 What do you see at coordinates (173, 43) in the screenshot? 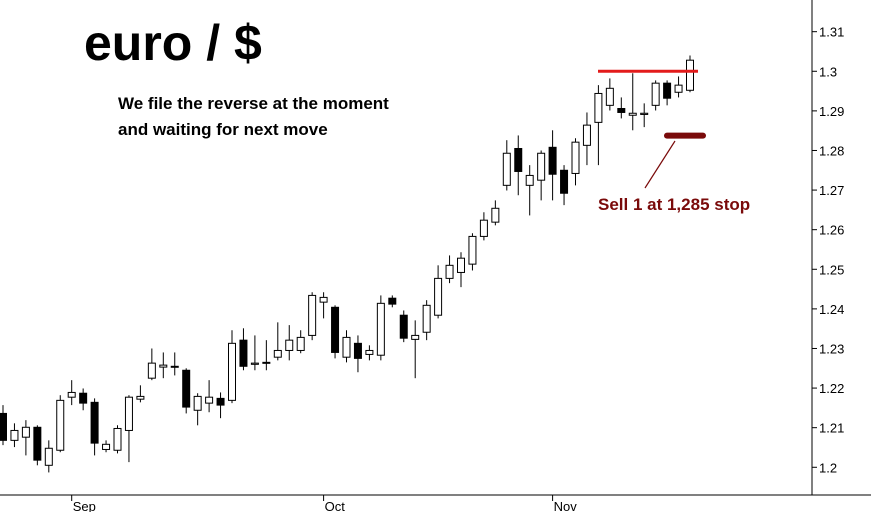
I see `chart-title: euro / $` at bounding box center [173, 43].